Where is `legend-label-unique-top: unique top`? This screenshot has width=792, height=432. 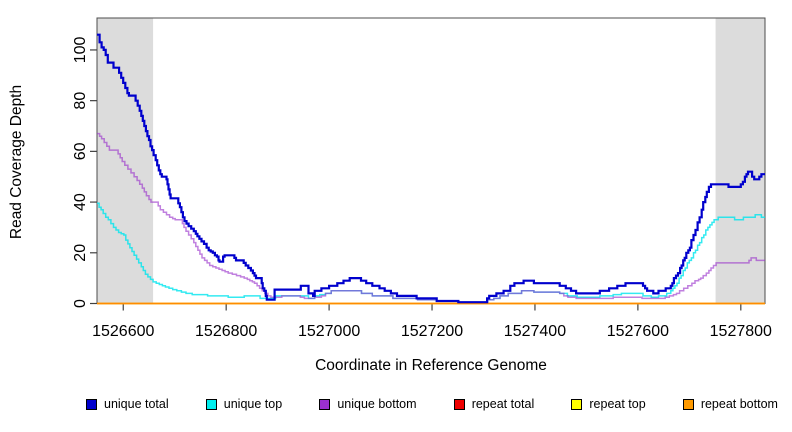
legend-label-unique-top: unique top is located at coordinates (253, 404).